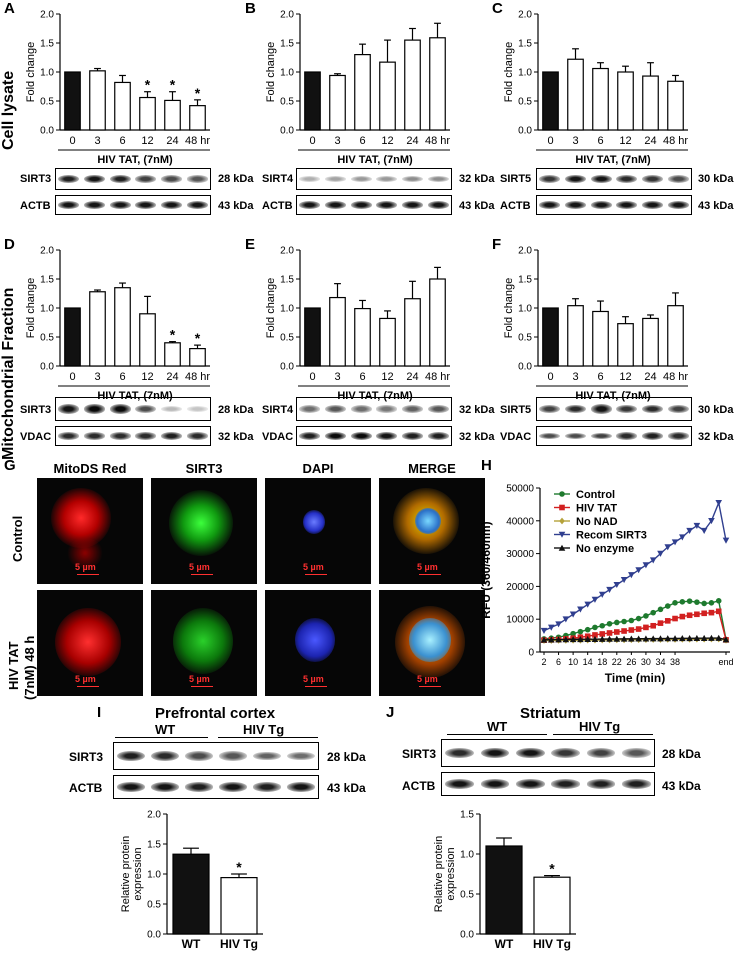 The image size is (740, 966). Describe the element at coordinates (236, 437) in the screenshot. I see `kda-d-bottom: 32 kDa` at that location.